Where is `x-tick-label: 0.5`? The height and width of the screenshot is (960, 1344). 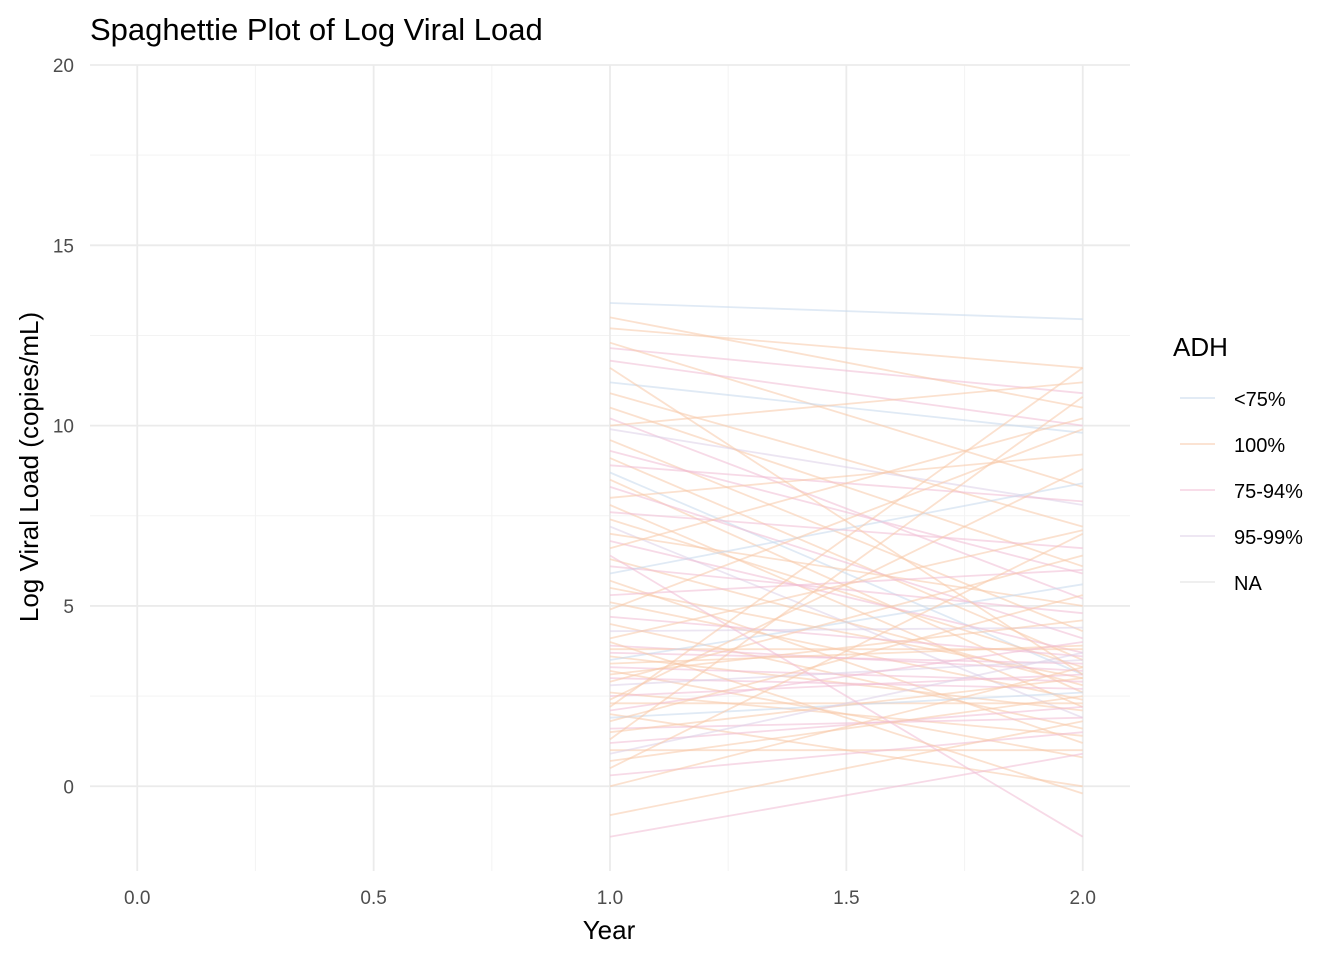
x-tick-label: 0.5 is located at coordinates (373, 898).